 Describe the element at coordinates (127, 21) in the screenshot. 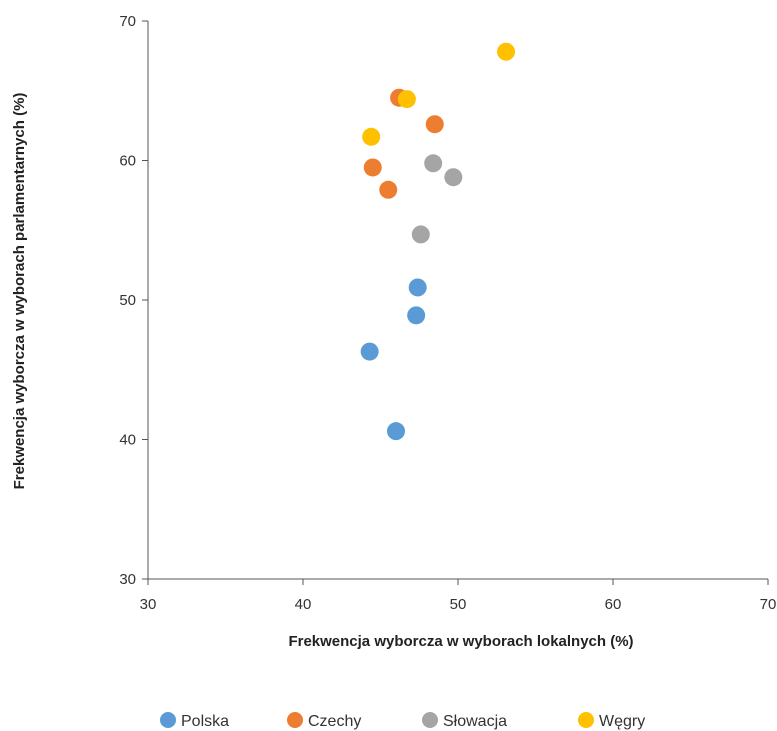

I see `y-tick-label: 70` at that location.